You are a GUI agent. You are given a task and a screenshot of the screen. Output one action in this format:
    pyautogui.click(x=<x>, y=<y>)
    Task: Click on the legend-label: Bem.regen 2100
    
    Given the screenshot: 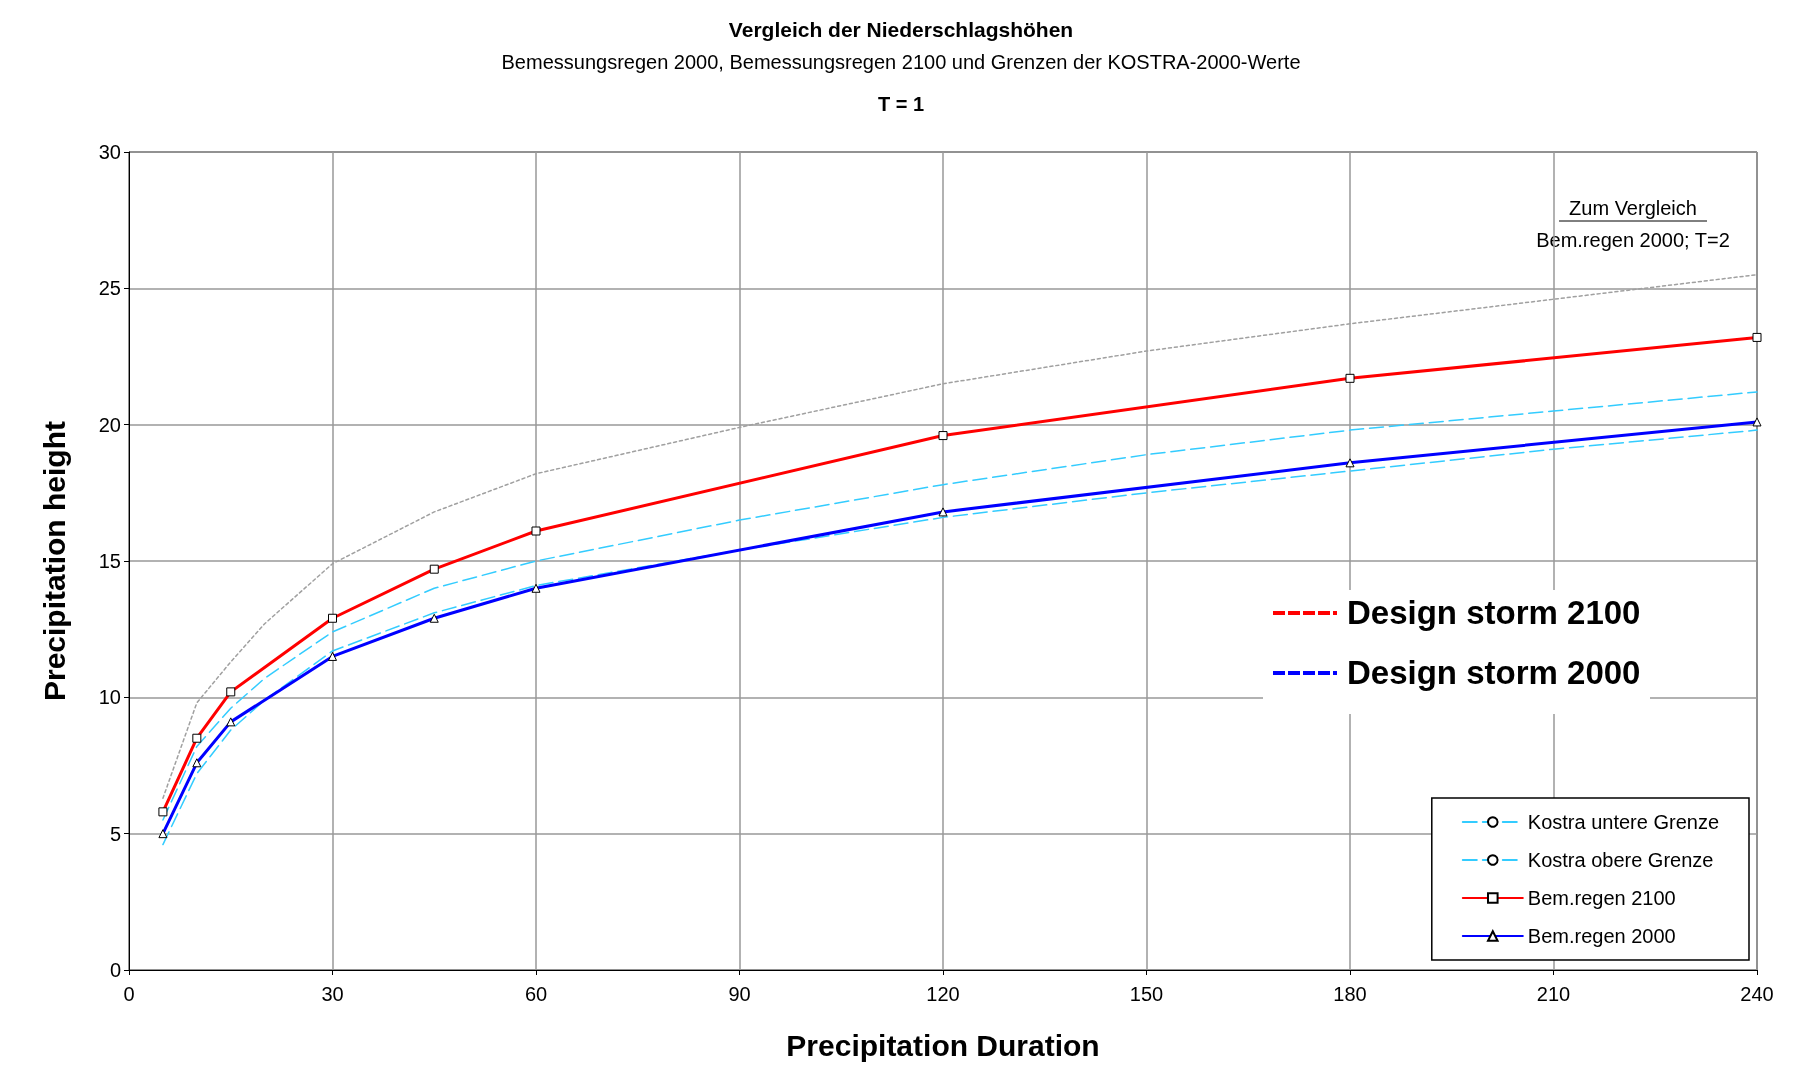 What is the action you would take?
    pyautogui.click(x=1601, y=898)
    